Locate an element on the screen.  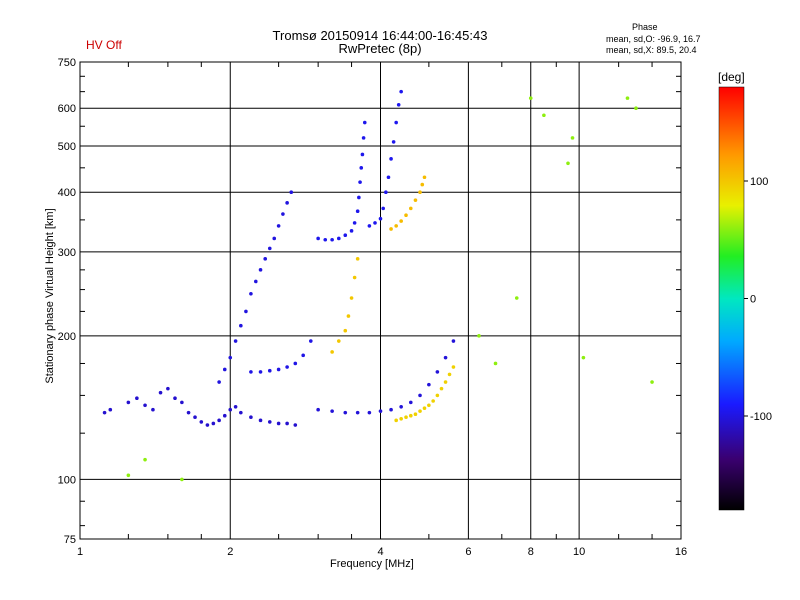
y-tick-label: 750 is located at coordinates (67, 63).